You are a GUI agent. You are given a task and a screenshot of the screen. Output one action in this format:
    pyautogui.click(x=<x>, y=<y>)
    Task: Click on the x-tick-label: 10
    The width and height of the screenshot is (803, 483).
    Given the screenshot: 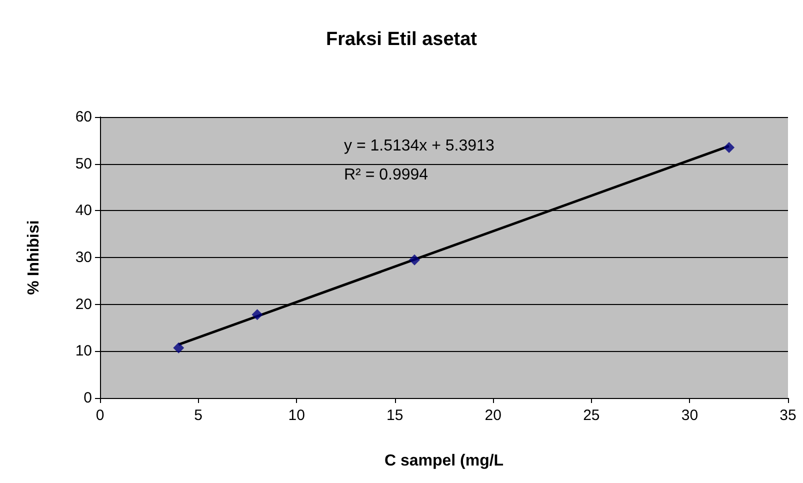 What is the action you would take?
    pyautogui.click(x=296, y=415)
    